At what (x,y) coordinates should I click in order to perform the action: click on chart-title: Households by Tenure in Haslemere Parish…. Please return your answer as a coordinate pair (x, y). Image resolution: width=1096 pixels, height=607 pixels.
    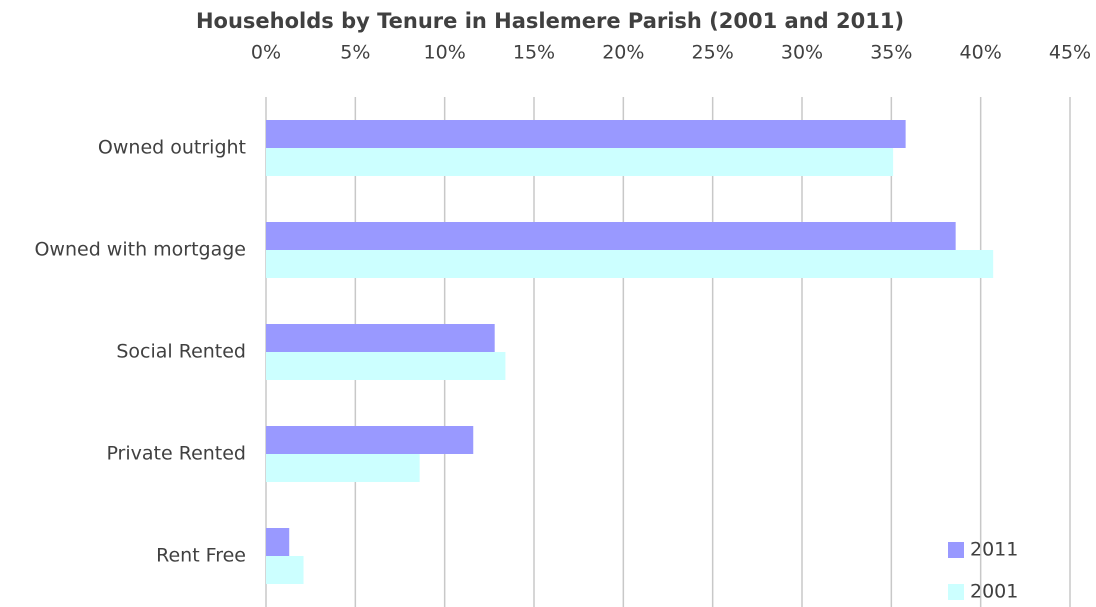
    Looking at the image, I should click on (550, 21).